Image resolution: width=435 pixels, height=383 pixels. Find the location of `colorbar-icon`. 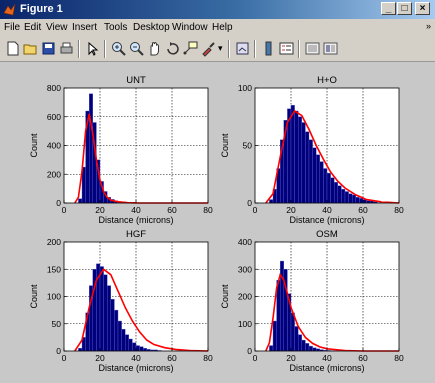

colorbar-icon is located at coordinates (268, 48).